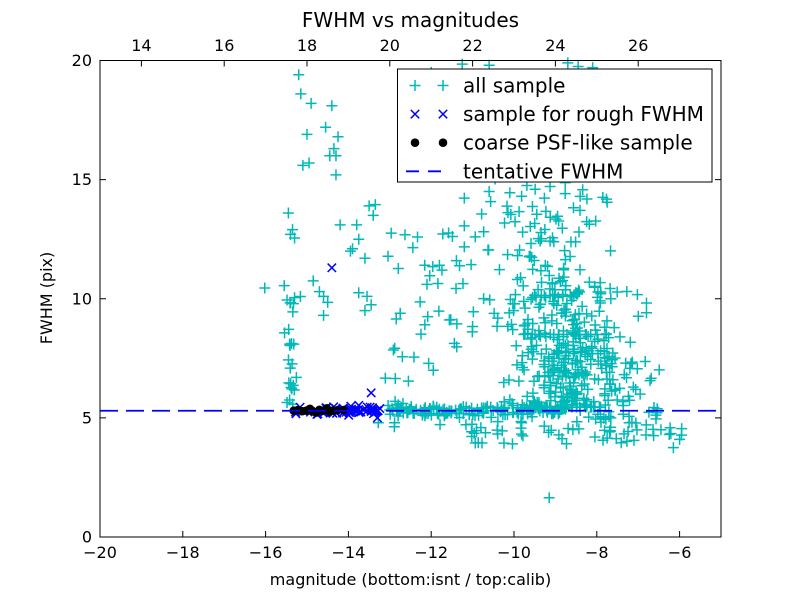 This screenshot has width=800, height=604. What do you see at coordinates (514, 171) in the screenshot?
I see `legend-entry-tentative-fwhm: tentative FWHM` at bounding box center [514, 171].